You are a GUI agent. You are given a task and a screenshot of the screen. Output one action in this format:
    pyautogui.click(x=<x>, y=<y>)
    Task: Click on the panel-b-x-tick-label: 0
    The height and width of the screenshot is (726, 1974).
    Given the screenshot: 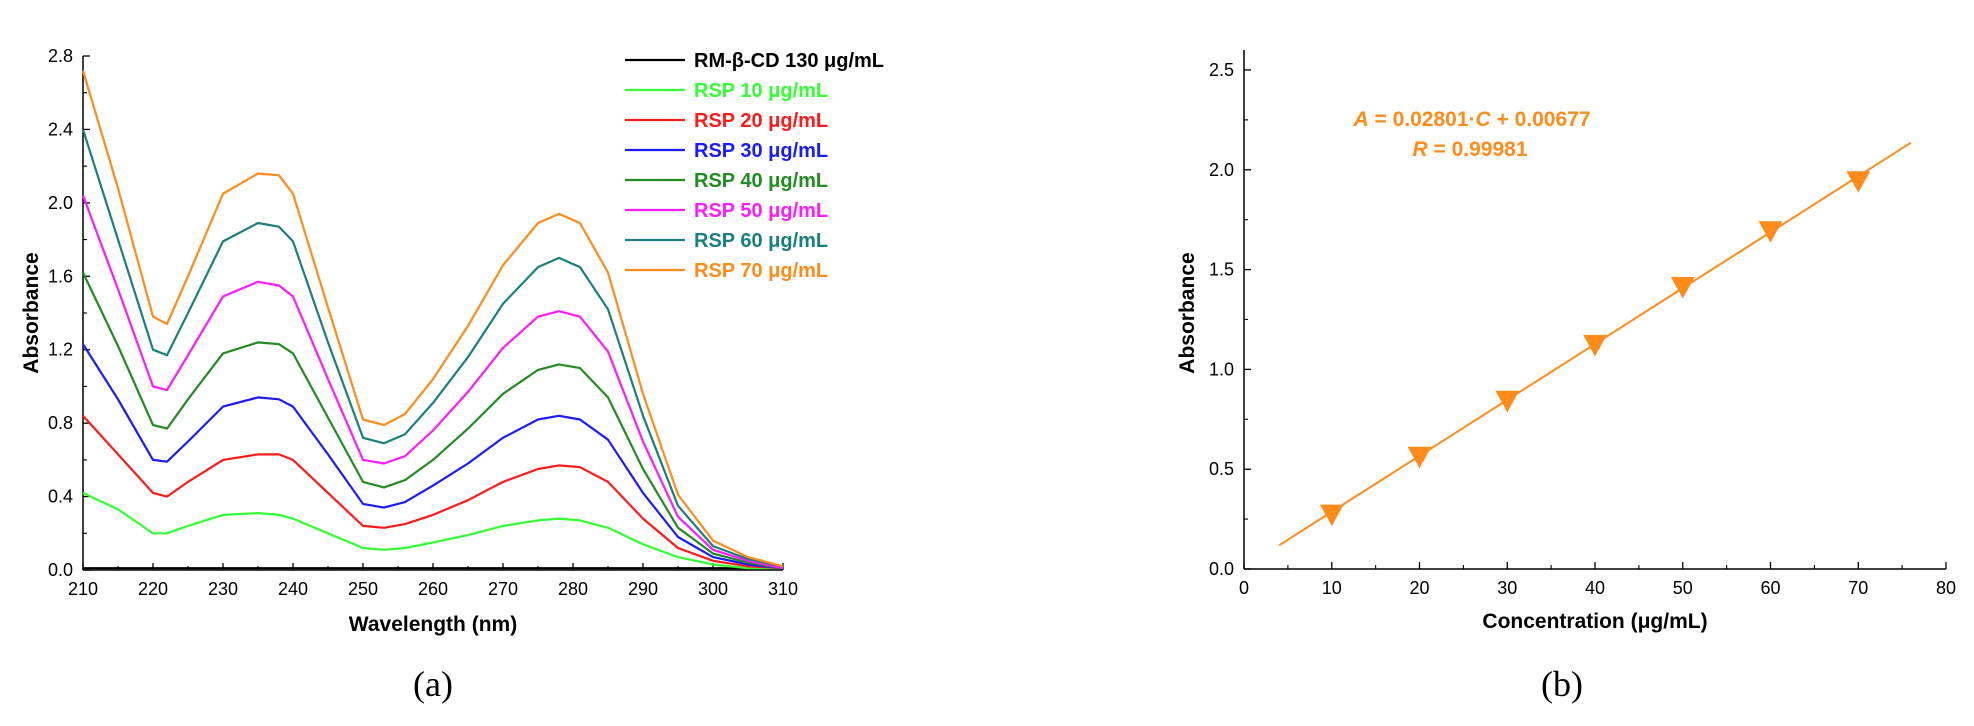 What is the action you would take?
    pyautogui.click(x=1244, y=588)
    